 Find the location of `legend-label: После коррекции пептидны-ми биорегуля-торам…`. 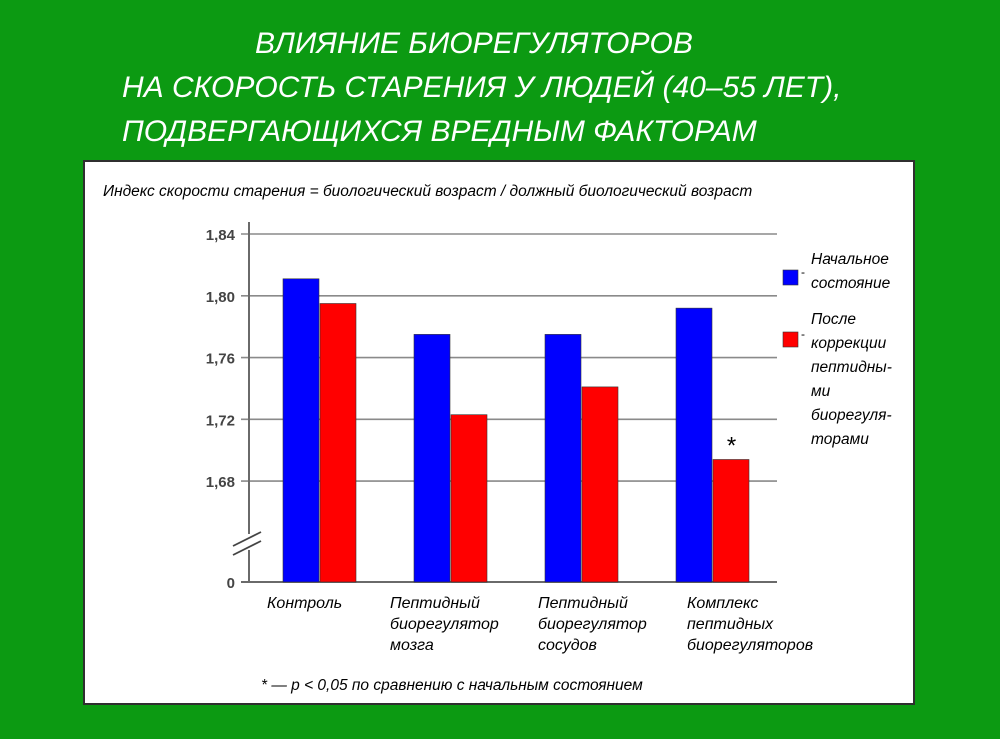

legend-label: После коррекции пептидны-ми биорегуля-торам… is located at coordinates (851, 379).